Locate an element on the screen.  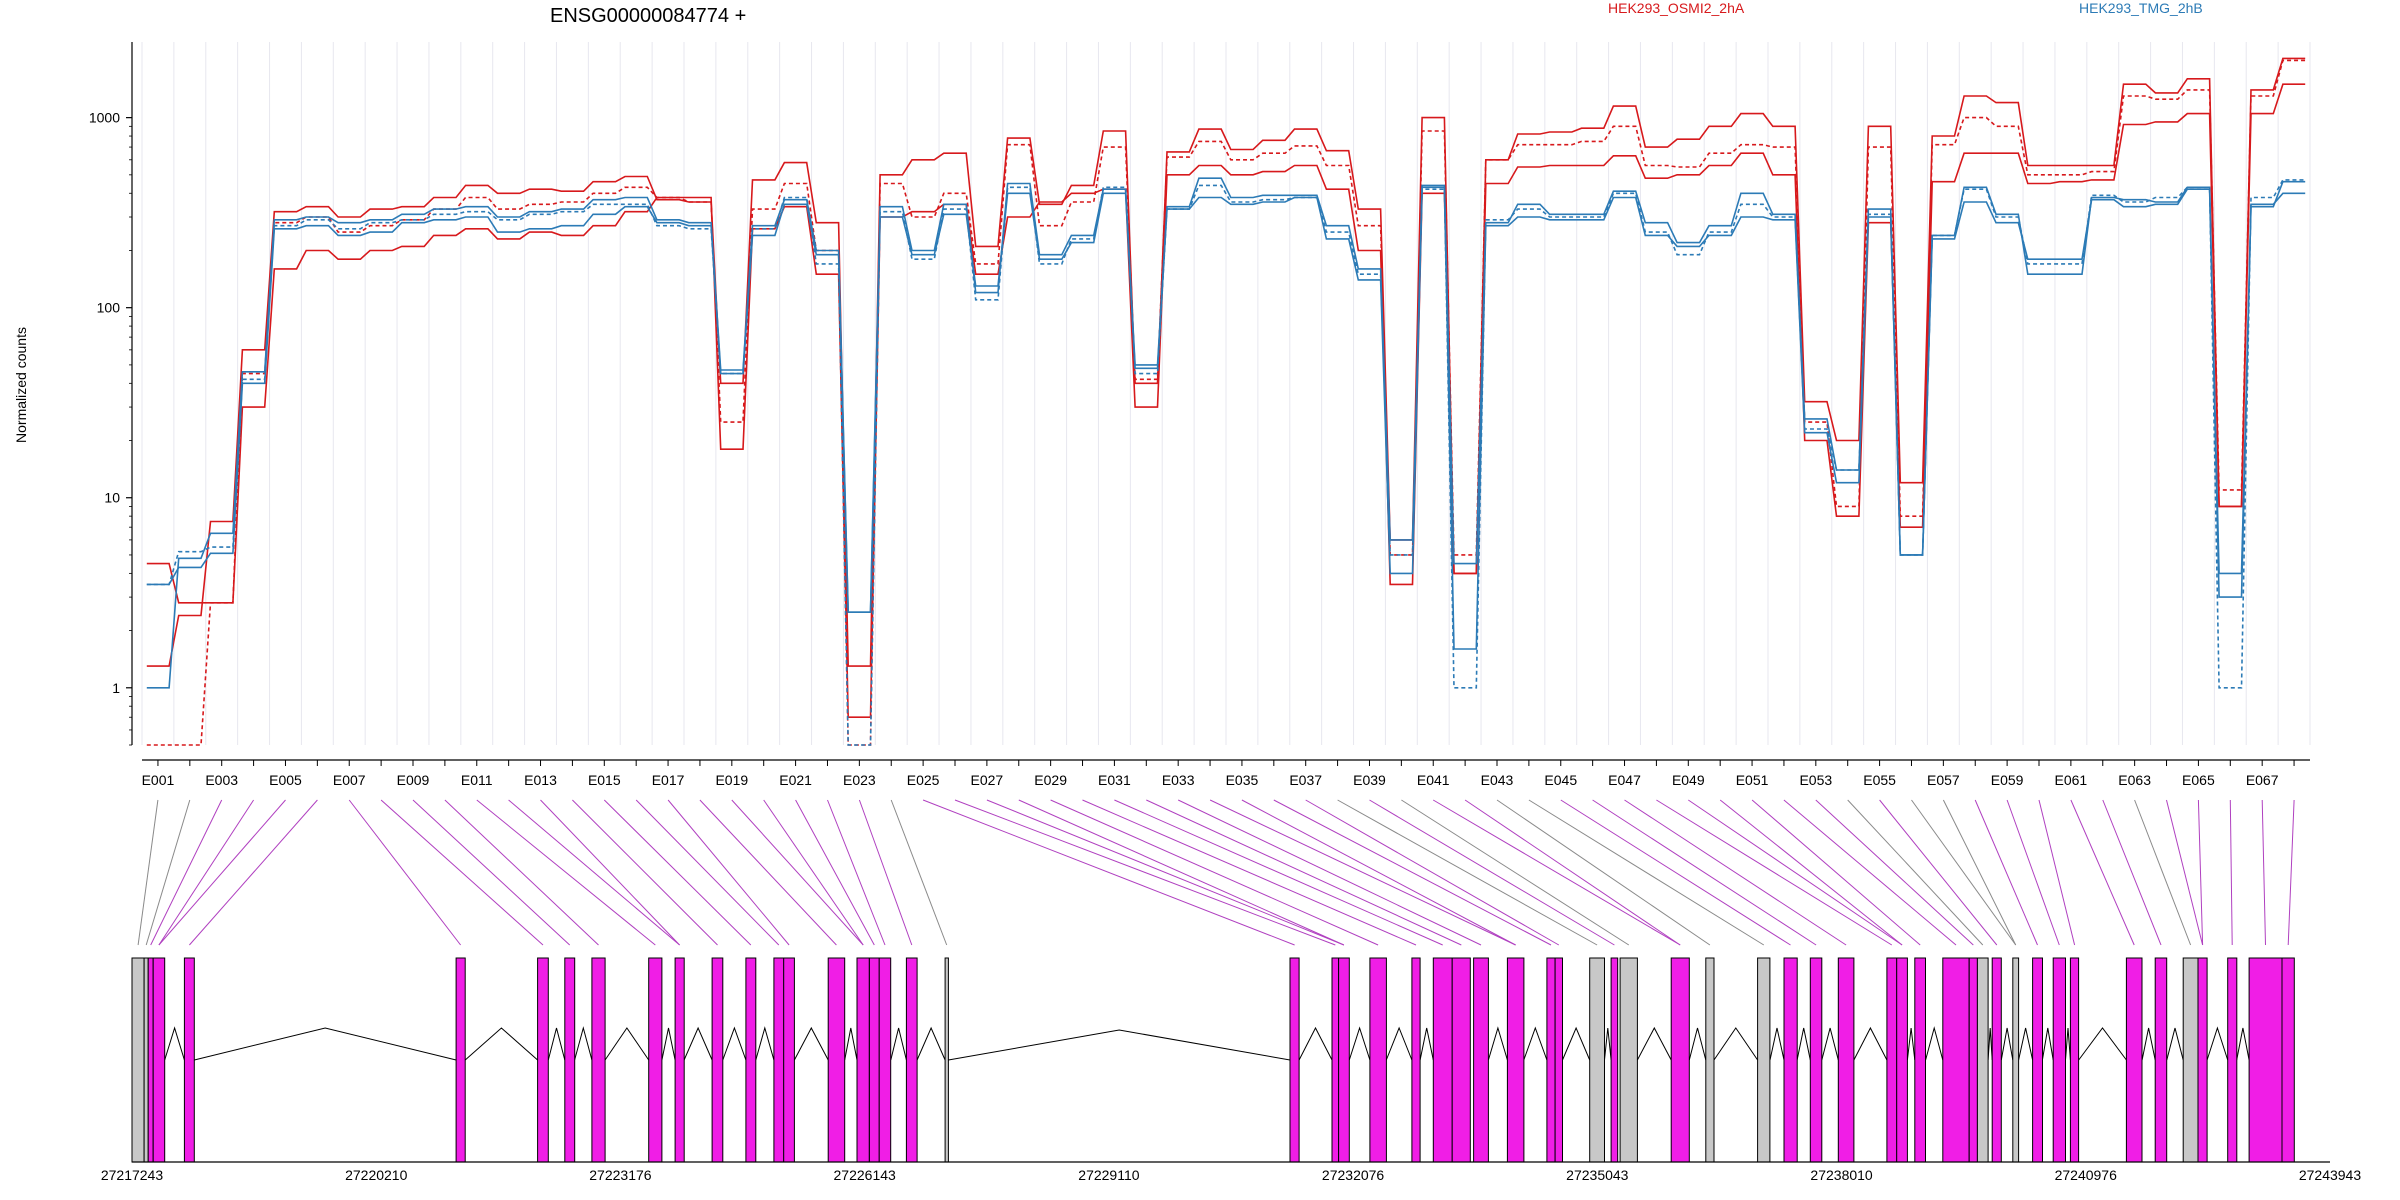
exon-tick-label: E055 is located at coordinates (1879, 780).